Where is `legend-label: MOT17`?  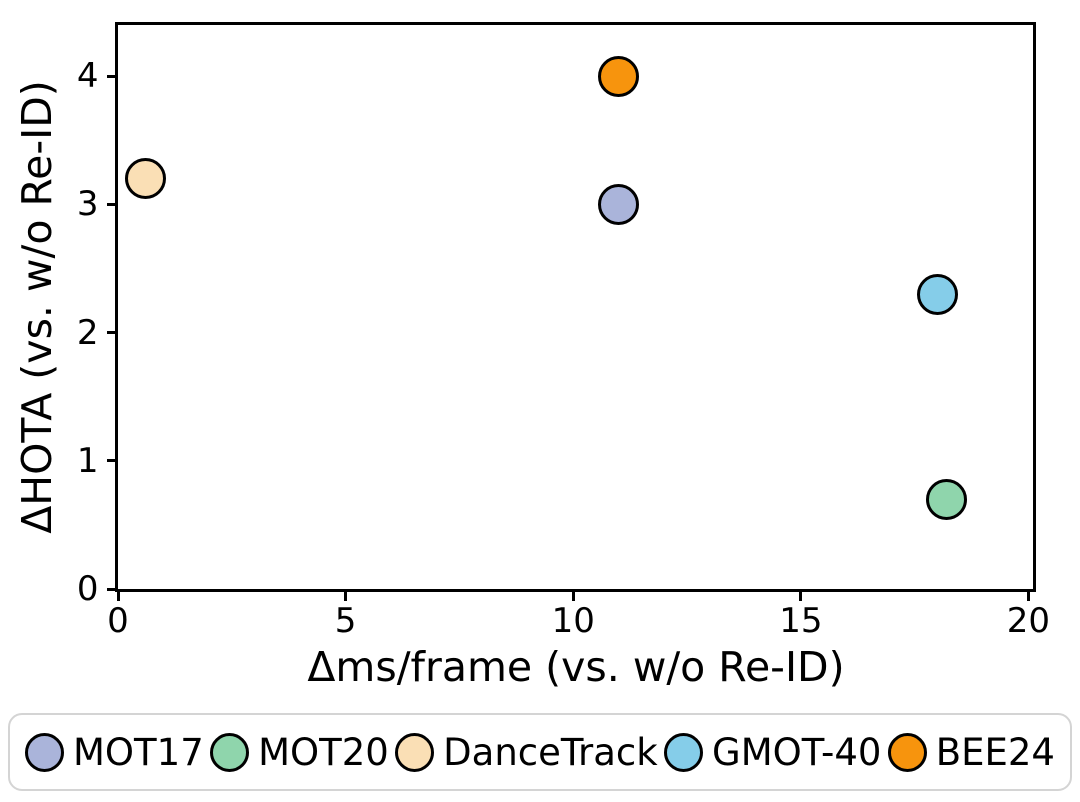 legend-label: MOT17 is located at coordinates (138, 752).